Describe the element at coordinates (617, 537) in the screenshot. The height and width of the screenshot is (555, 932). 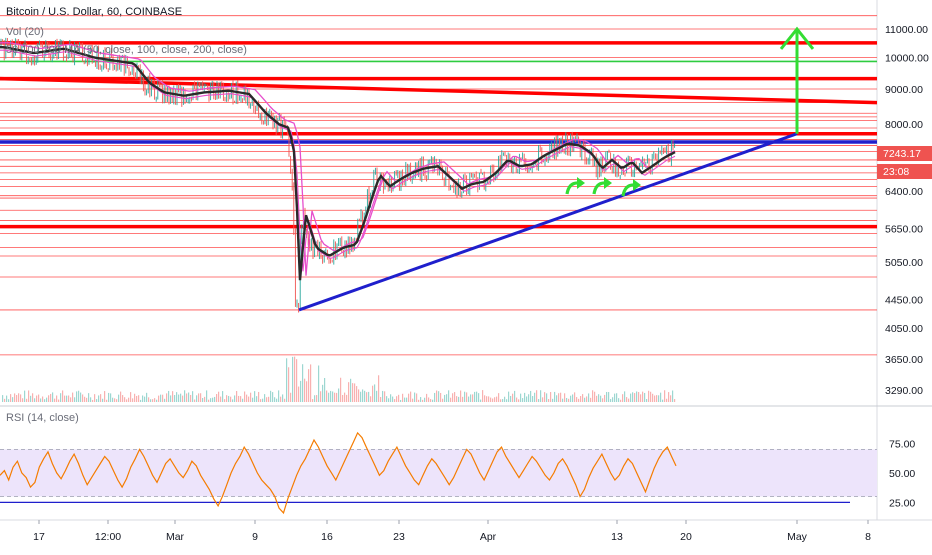
I see `time-axis-tick-label: 13` at that location.